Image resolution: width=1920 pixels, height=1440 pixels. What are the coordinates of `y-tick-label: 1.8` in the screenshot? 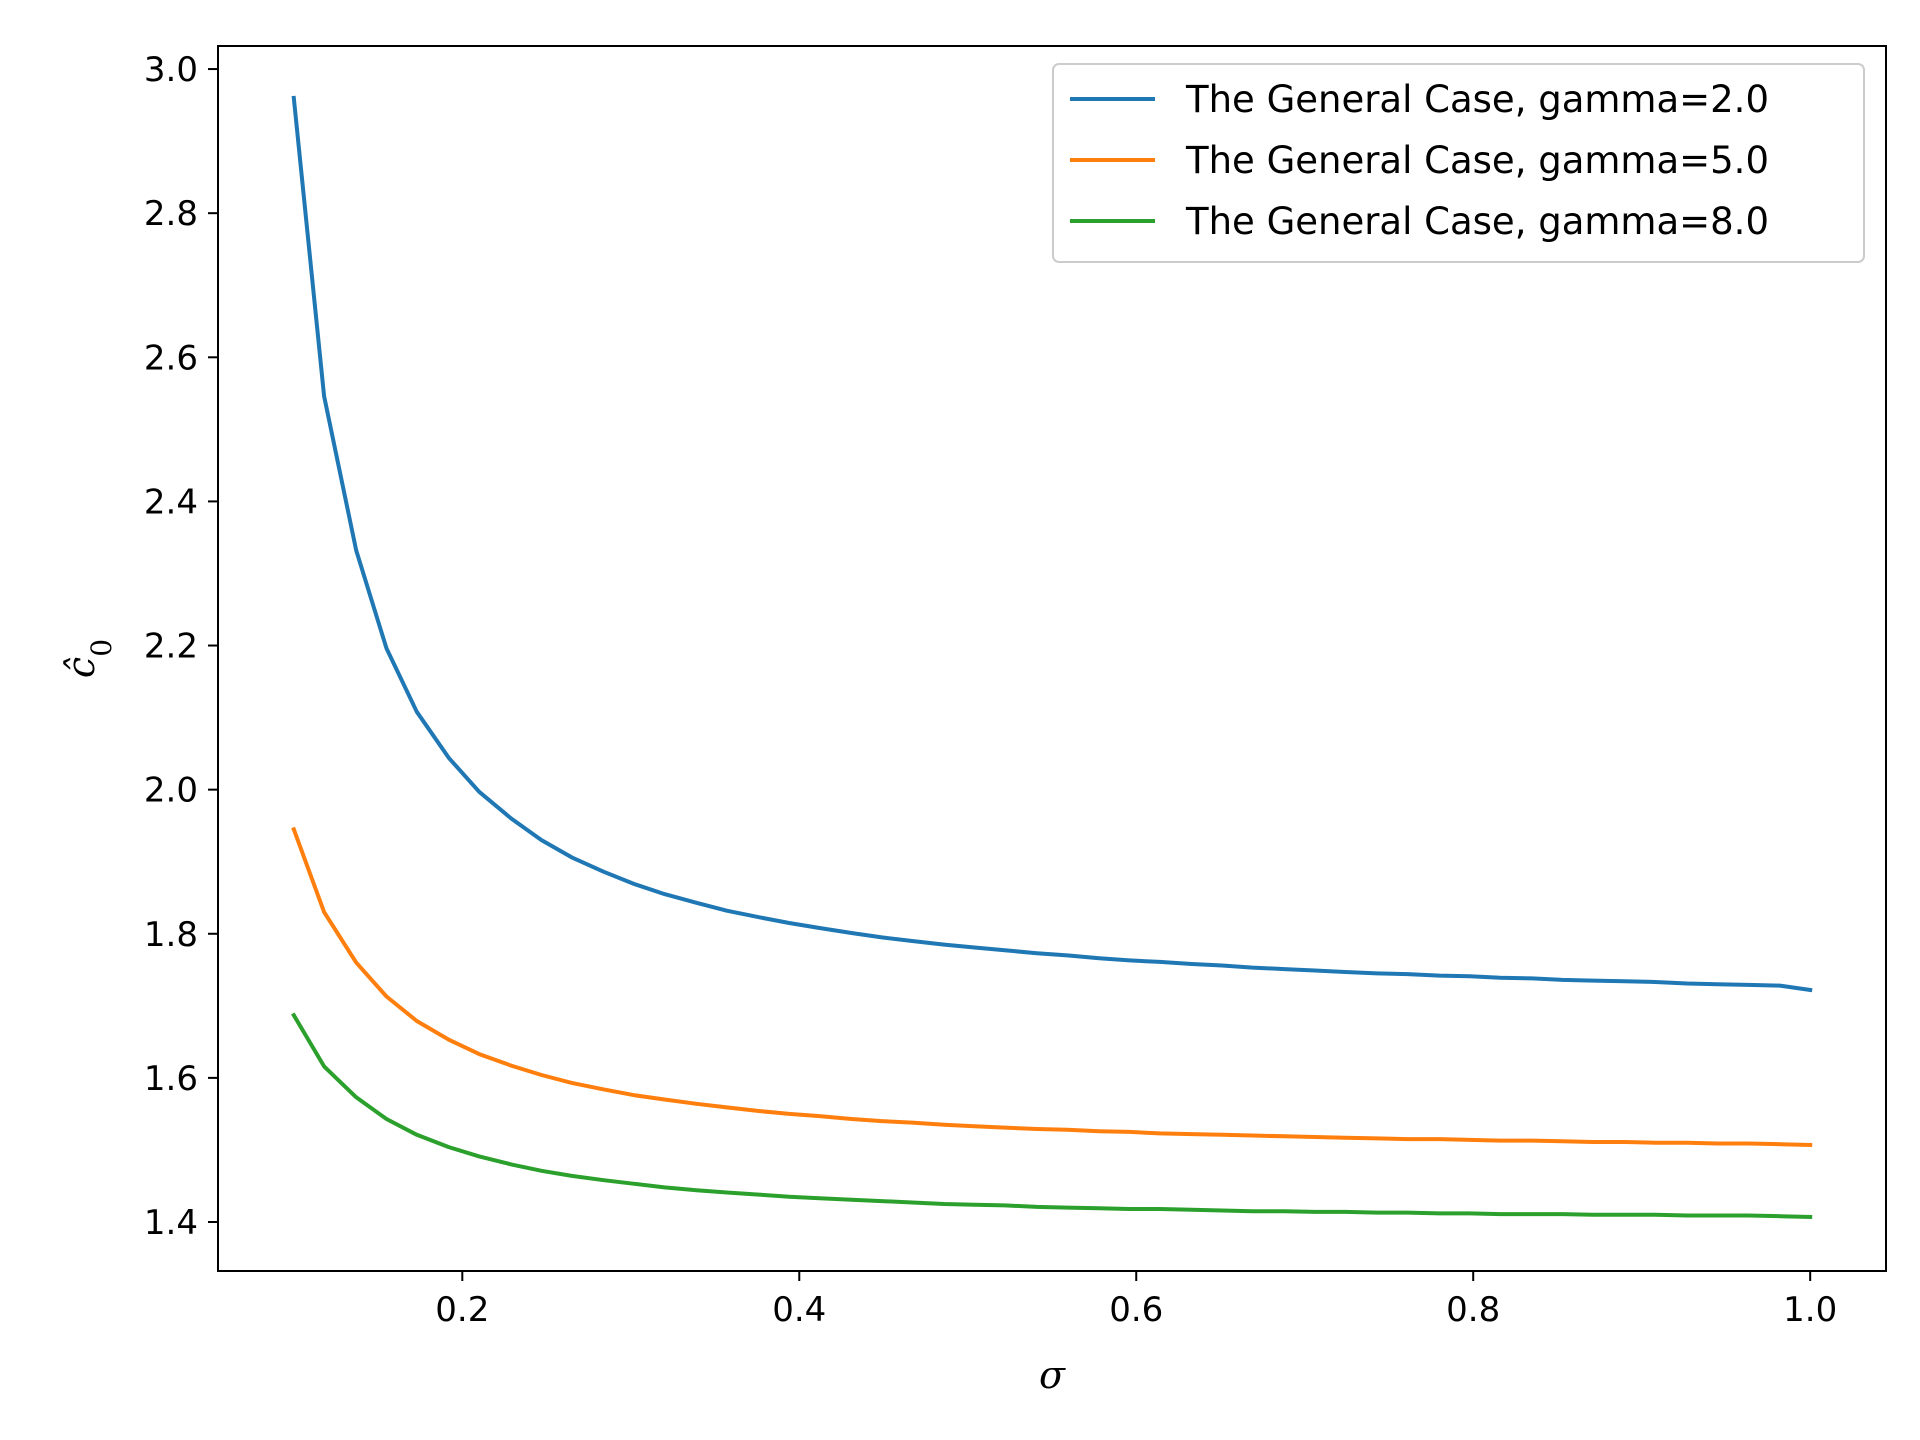 It's located at (171, 935).